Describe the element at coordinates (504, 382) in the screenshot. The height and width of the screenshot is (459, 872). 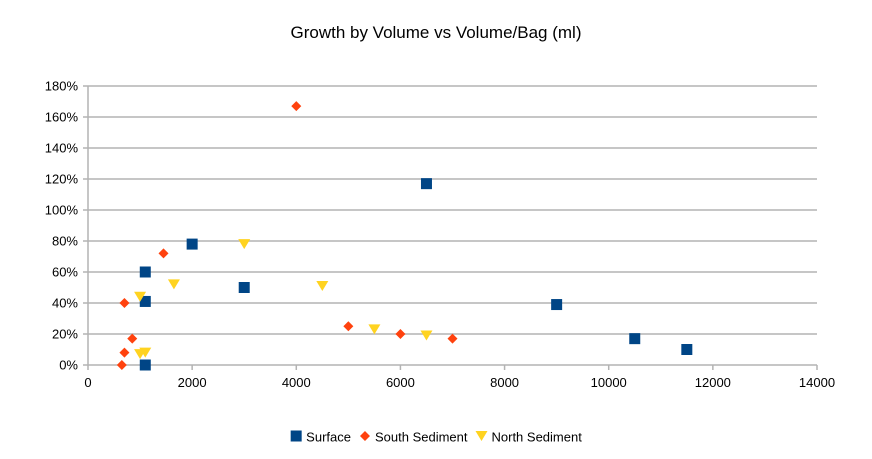
I see `x-tick-label: 8000` at that location.